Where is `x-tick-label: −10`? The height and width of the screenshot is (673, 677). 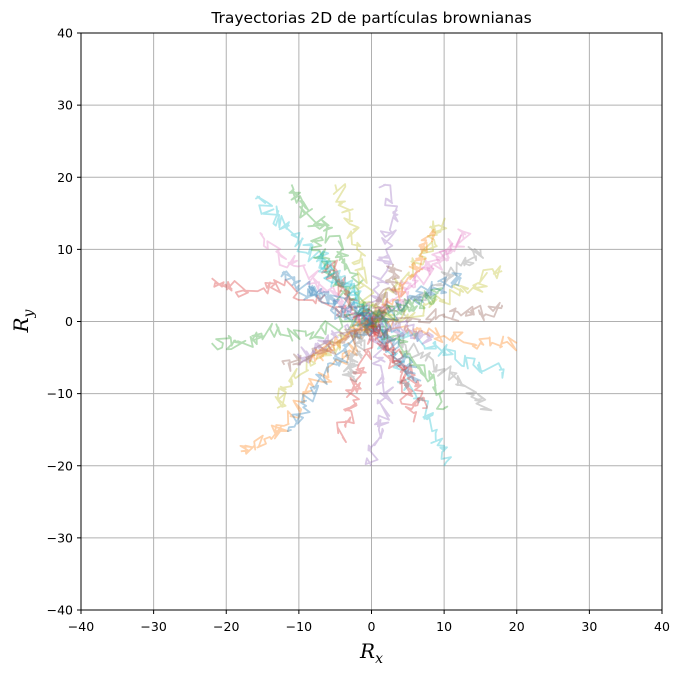
x-tick-label: −10 is located at coordinates (299, 626).